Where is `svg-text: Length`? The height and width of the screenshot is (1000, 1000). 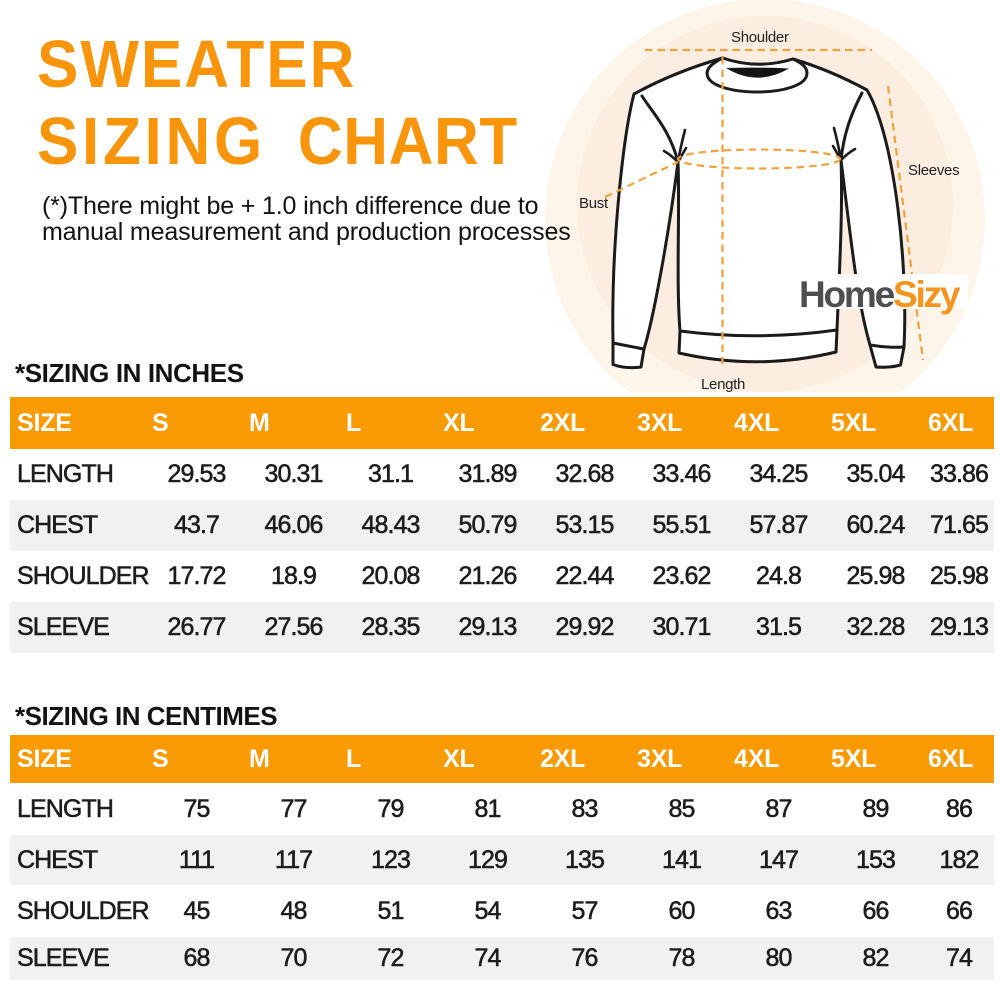
svg-text: Length is located at coordinates (723, 384).